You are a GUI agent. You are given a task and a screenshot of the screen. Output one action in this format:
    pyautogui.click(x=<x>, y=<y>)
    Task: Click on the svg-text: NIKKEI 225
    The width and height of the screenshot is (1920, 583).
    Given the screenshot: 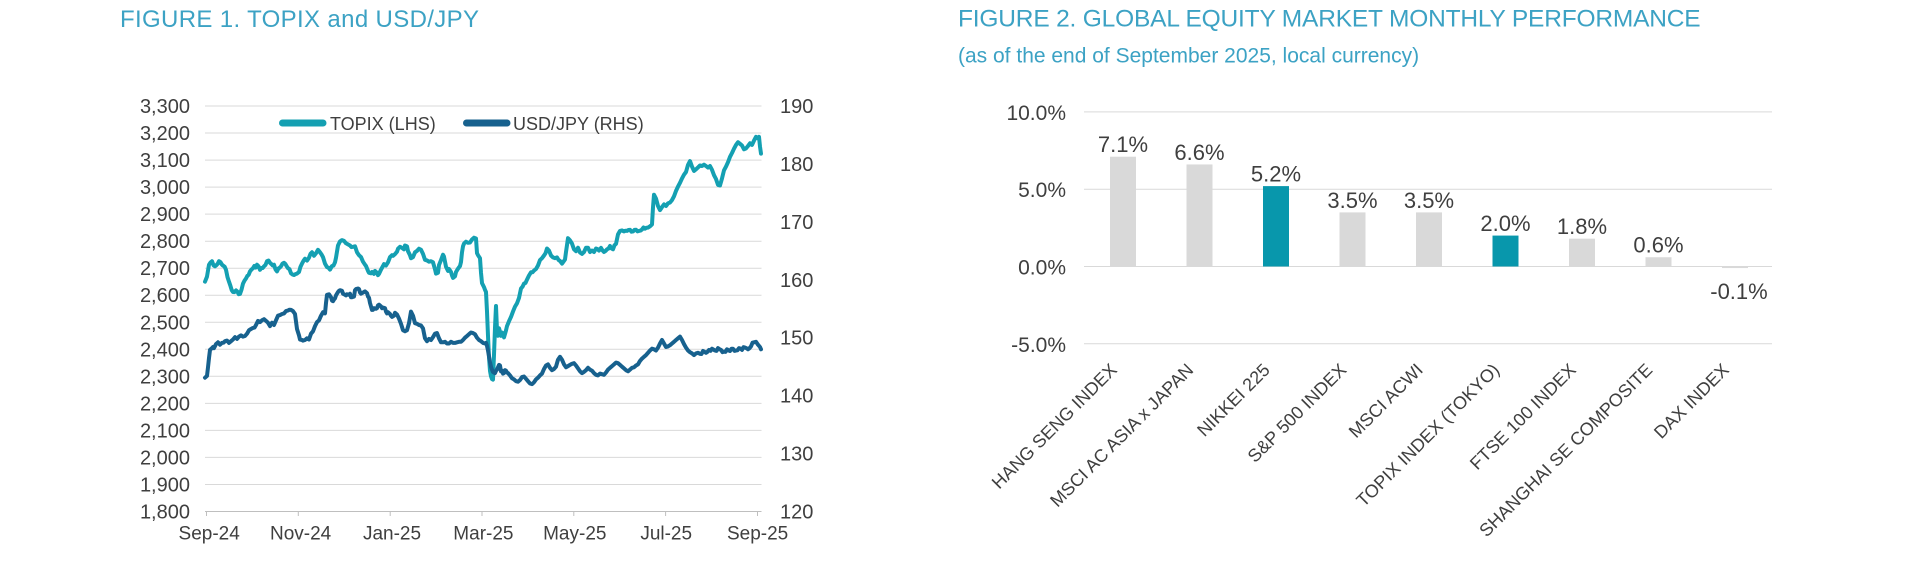 What is the action you would take?
    pyautogui.click(x=1233, y=400)
    